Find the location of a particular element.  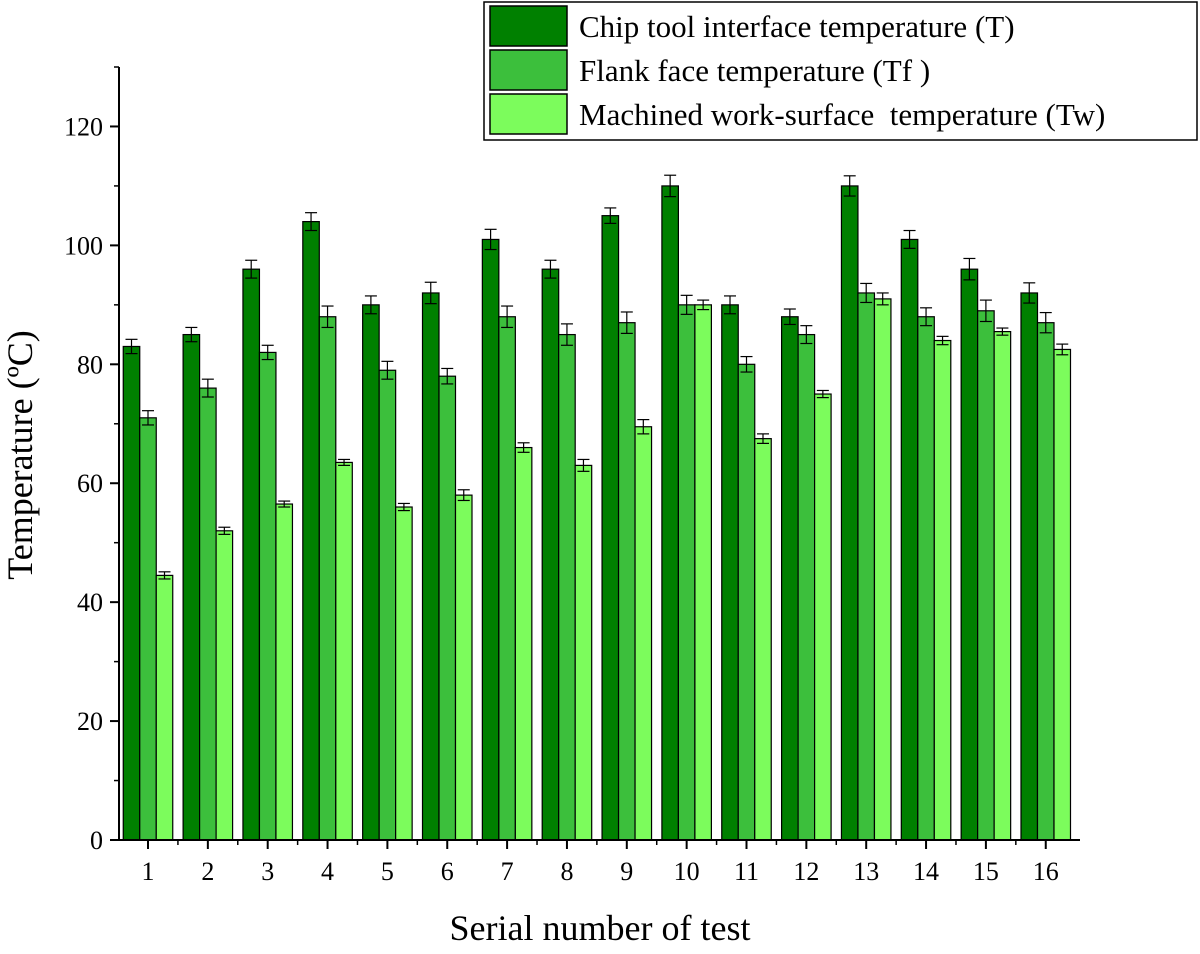

x-tick-label: 8 is located at coordinates (566, 871).